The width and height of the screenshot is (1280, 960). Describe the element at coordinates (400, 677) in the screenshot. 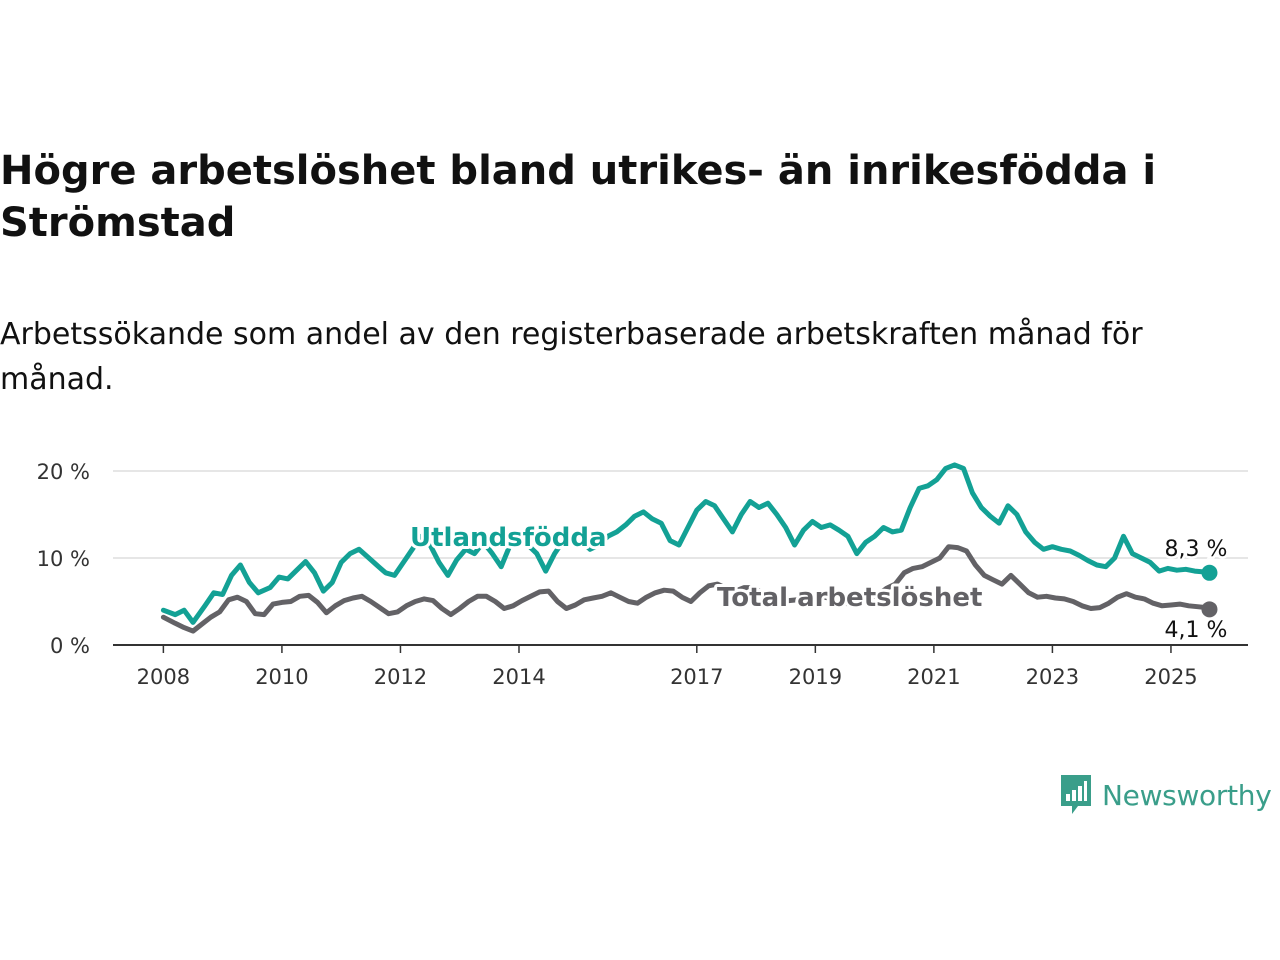

I see `x-tick-label: 2012` at that location.